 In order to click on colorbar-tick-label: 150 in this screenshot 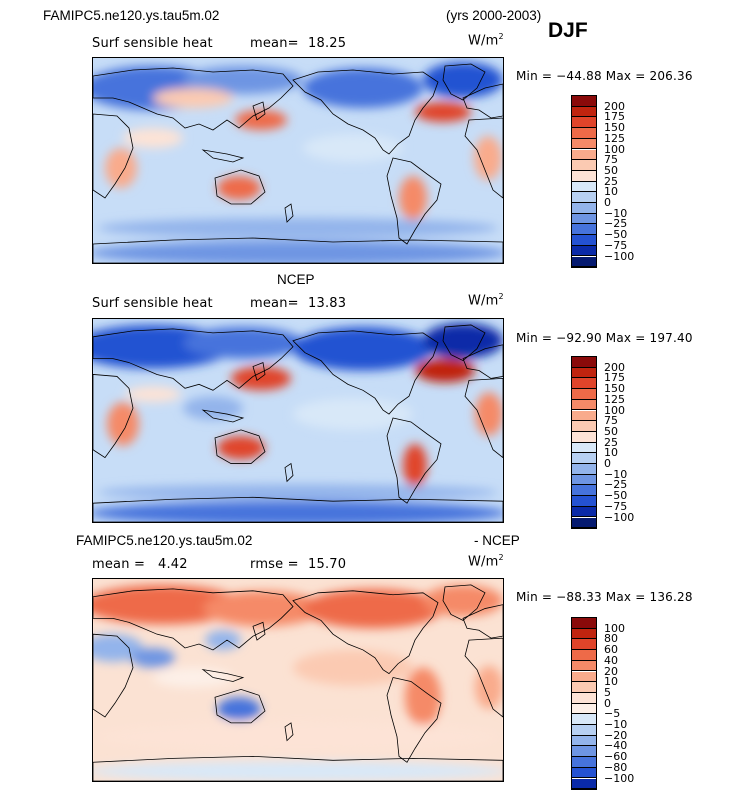, I will do `click(614, 389)`.